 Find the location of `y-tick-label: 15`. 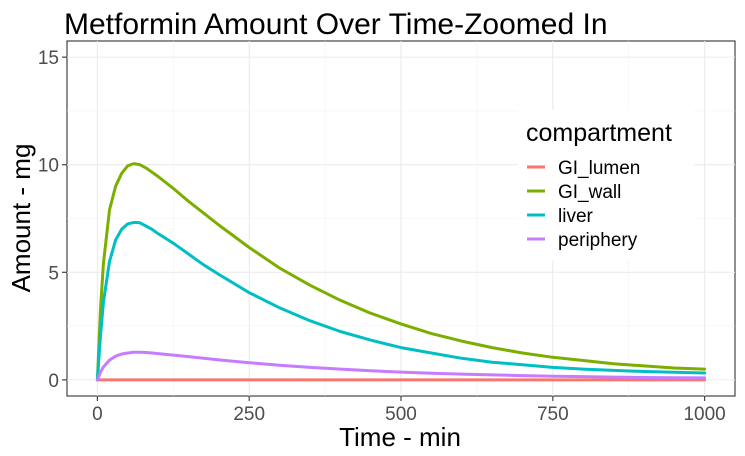

y-tick-label: 15 is located at coordinates (48, 58).